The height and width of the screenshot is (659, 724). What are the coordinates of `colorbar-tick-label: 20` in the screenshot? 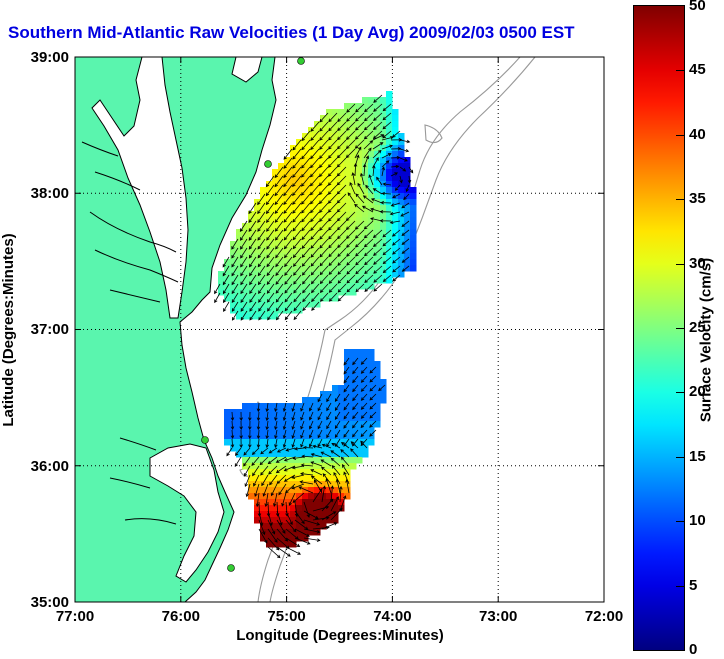 It's located at (697, 392).